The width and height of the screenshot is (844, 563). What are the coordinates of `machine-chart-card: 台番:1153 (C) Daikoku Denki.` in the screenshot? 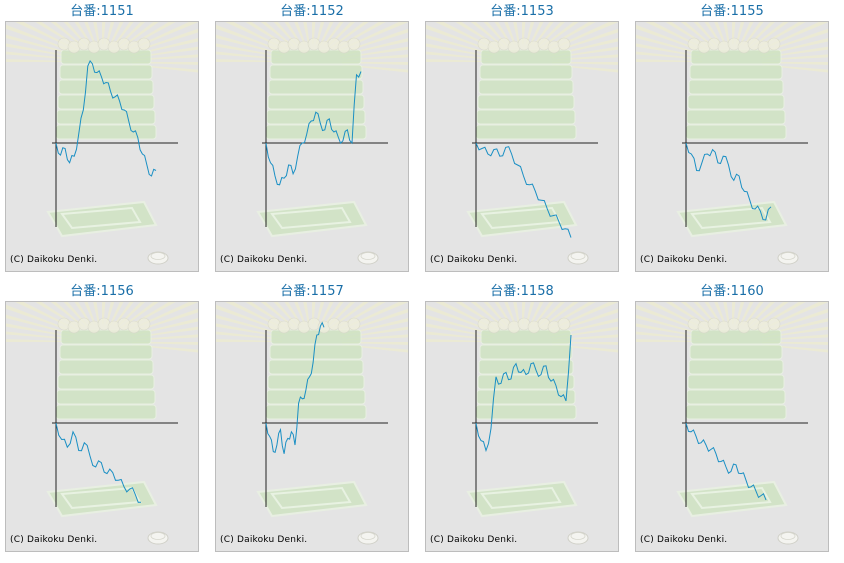 It's located at (522, 138).